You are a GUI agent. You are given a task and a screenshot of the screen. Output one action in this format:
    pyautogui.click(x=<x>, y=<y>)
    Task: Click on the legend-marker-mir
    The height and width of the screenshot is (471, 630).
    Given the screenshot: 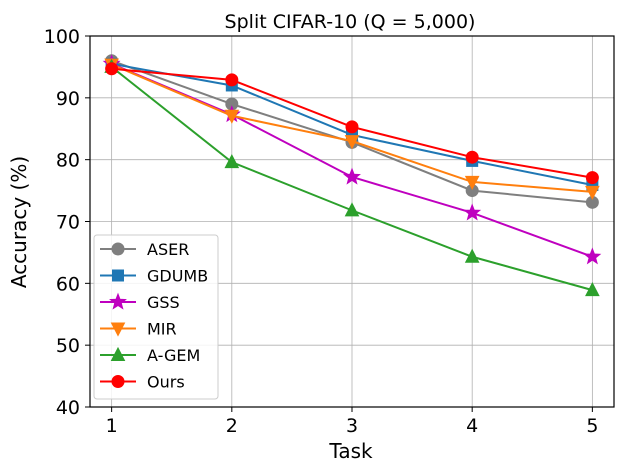 What is the action you would take?
    pyautogui.click(x=118, y=329)
    